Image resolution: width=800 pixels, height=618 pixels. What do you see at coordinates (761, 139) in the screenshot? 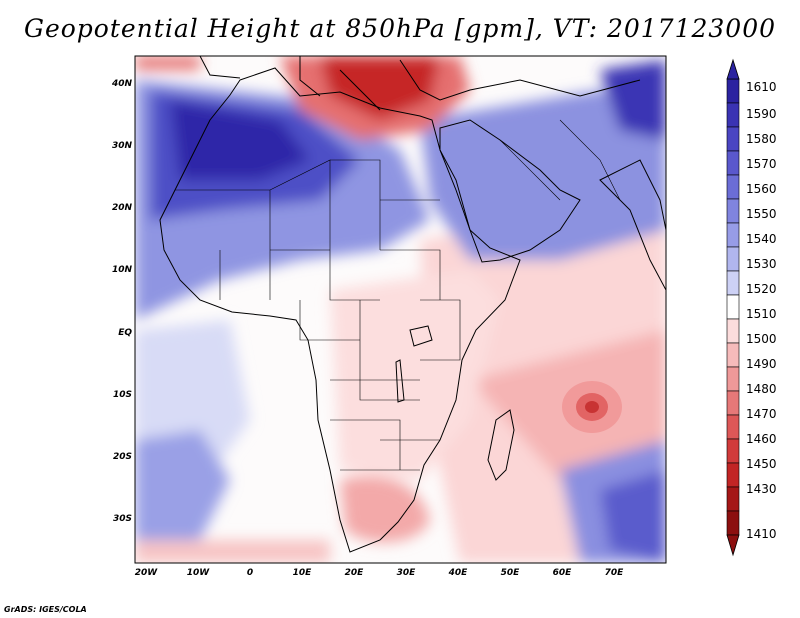
I see `colorbar-label-1580: 1580` at bounding box center [761, 139].